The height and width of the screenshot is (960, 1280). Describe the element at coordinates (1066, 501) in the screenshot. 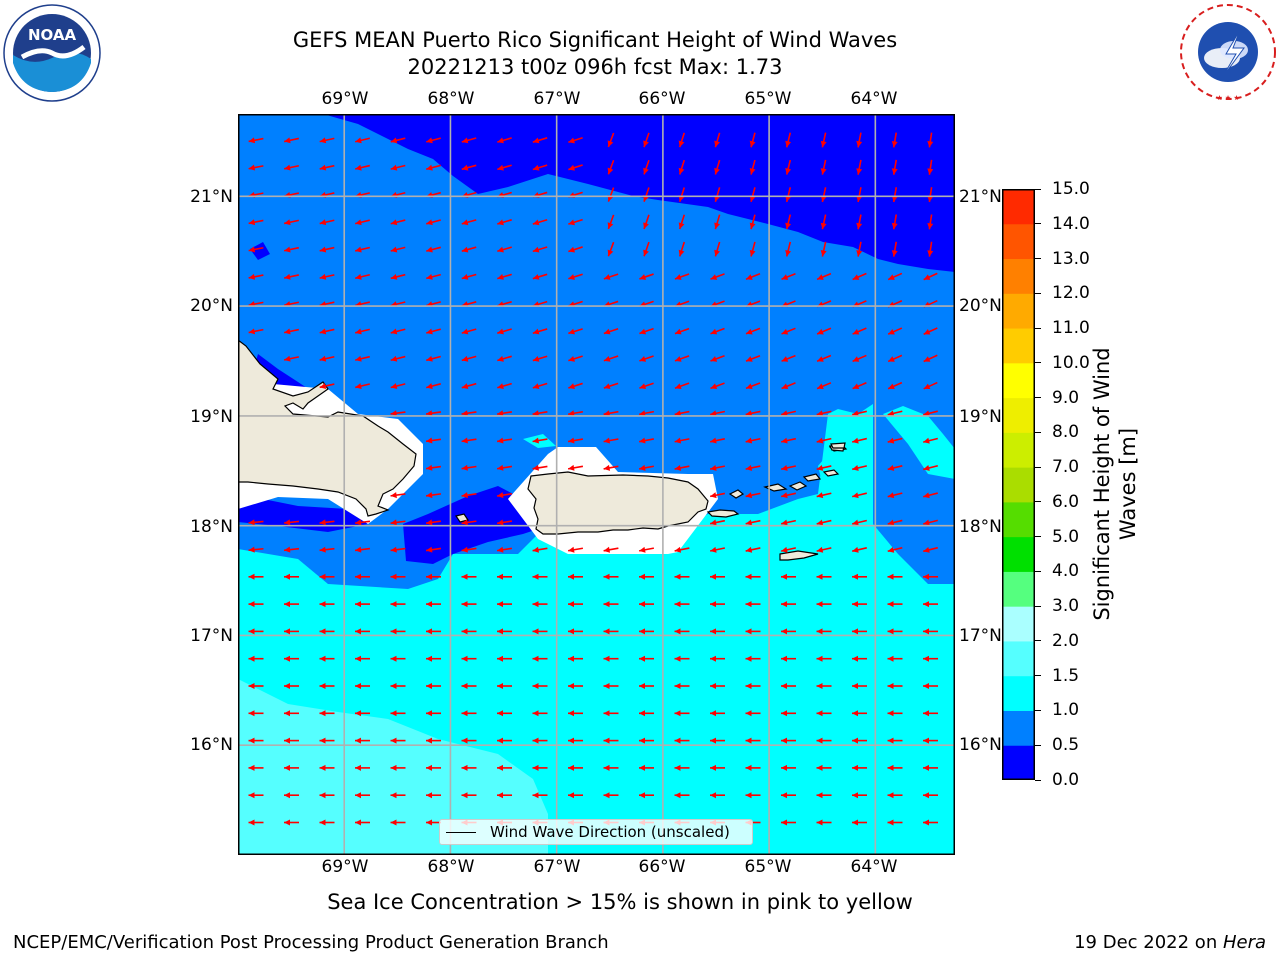

I see `colorbar-tick-label: 6.0` at that location.